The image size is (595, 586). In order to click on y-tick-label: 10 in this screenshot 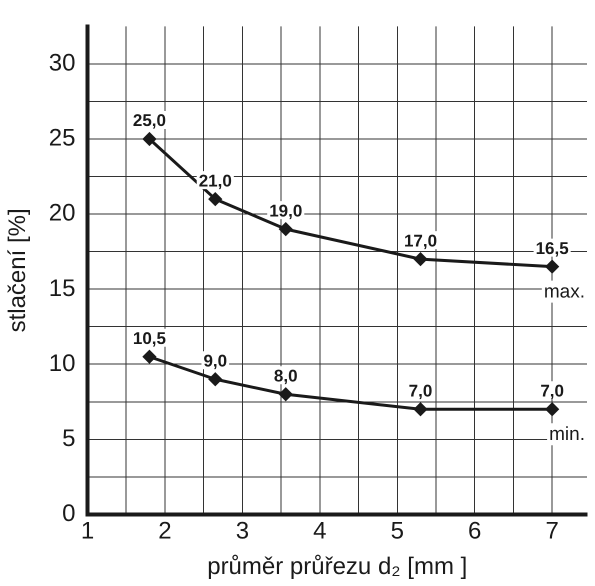, I will do `click(62, 363)`.